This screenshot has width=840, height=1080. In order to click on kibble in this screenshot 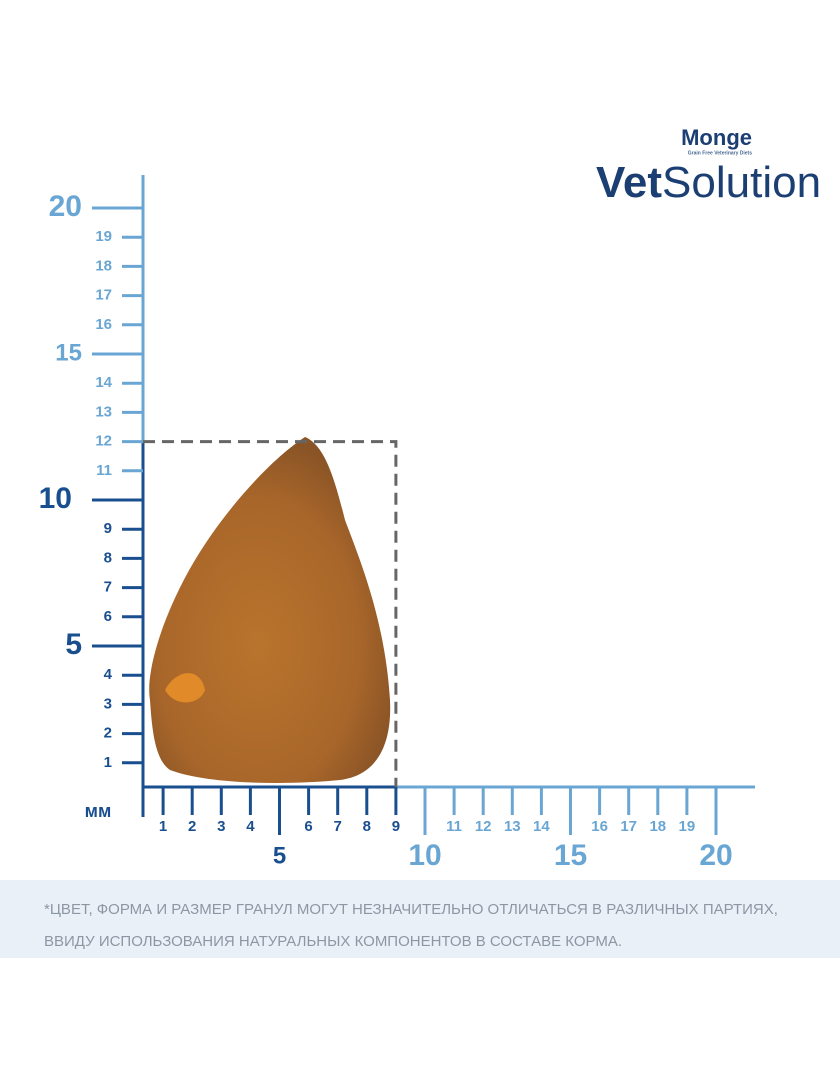, I will do `click(270, 610)`.